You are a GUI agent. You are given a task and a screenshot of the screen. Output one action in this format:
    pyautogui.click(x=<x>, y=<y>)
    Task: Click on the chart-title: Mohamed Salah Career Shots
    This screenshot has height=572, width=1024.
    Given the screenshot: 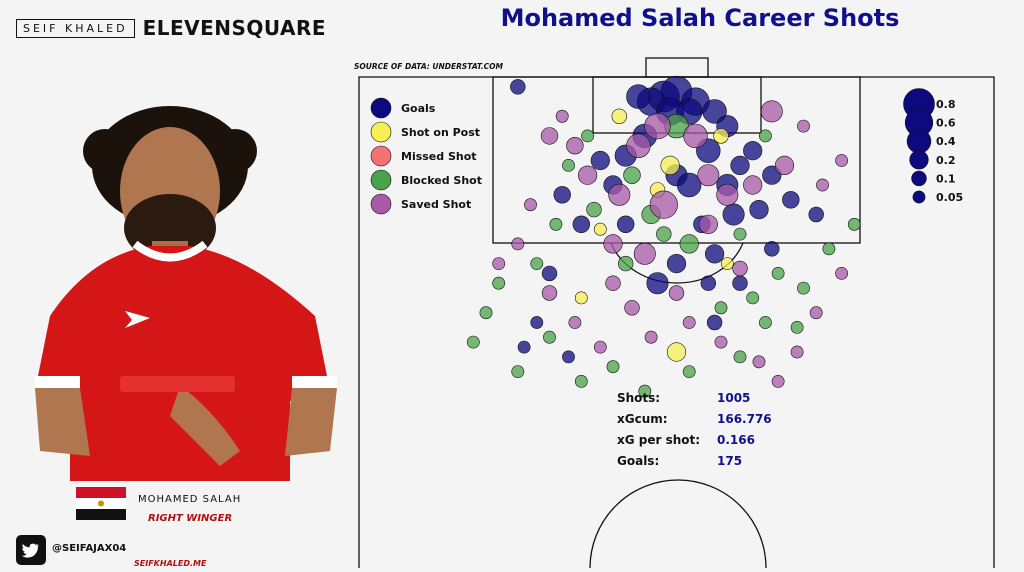 What is the action you would take?
    pyautogui.click(x=700, y=18)
    